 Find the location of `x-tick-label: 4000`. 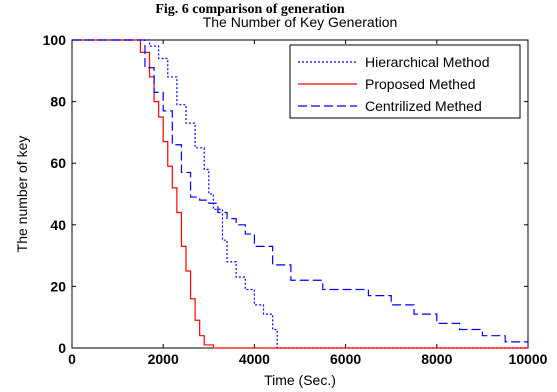

x-tick-label: 4000 is located at coordinates (254, 359).